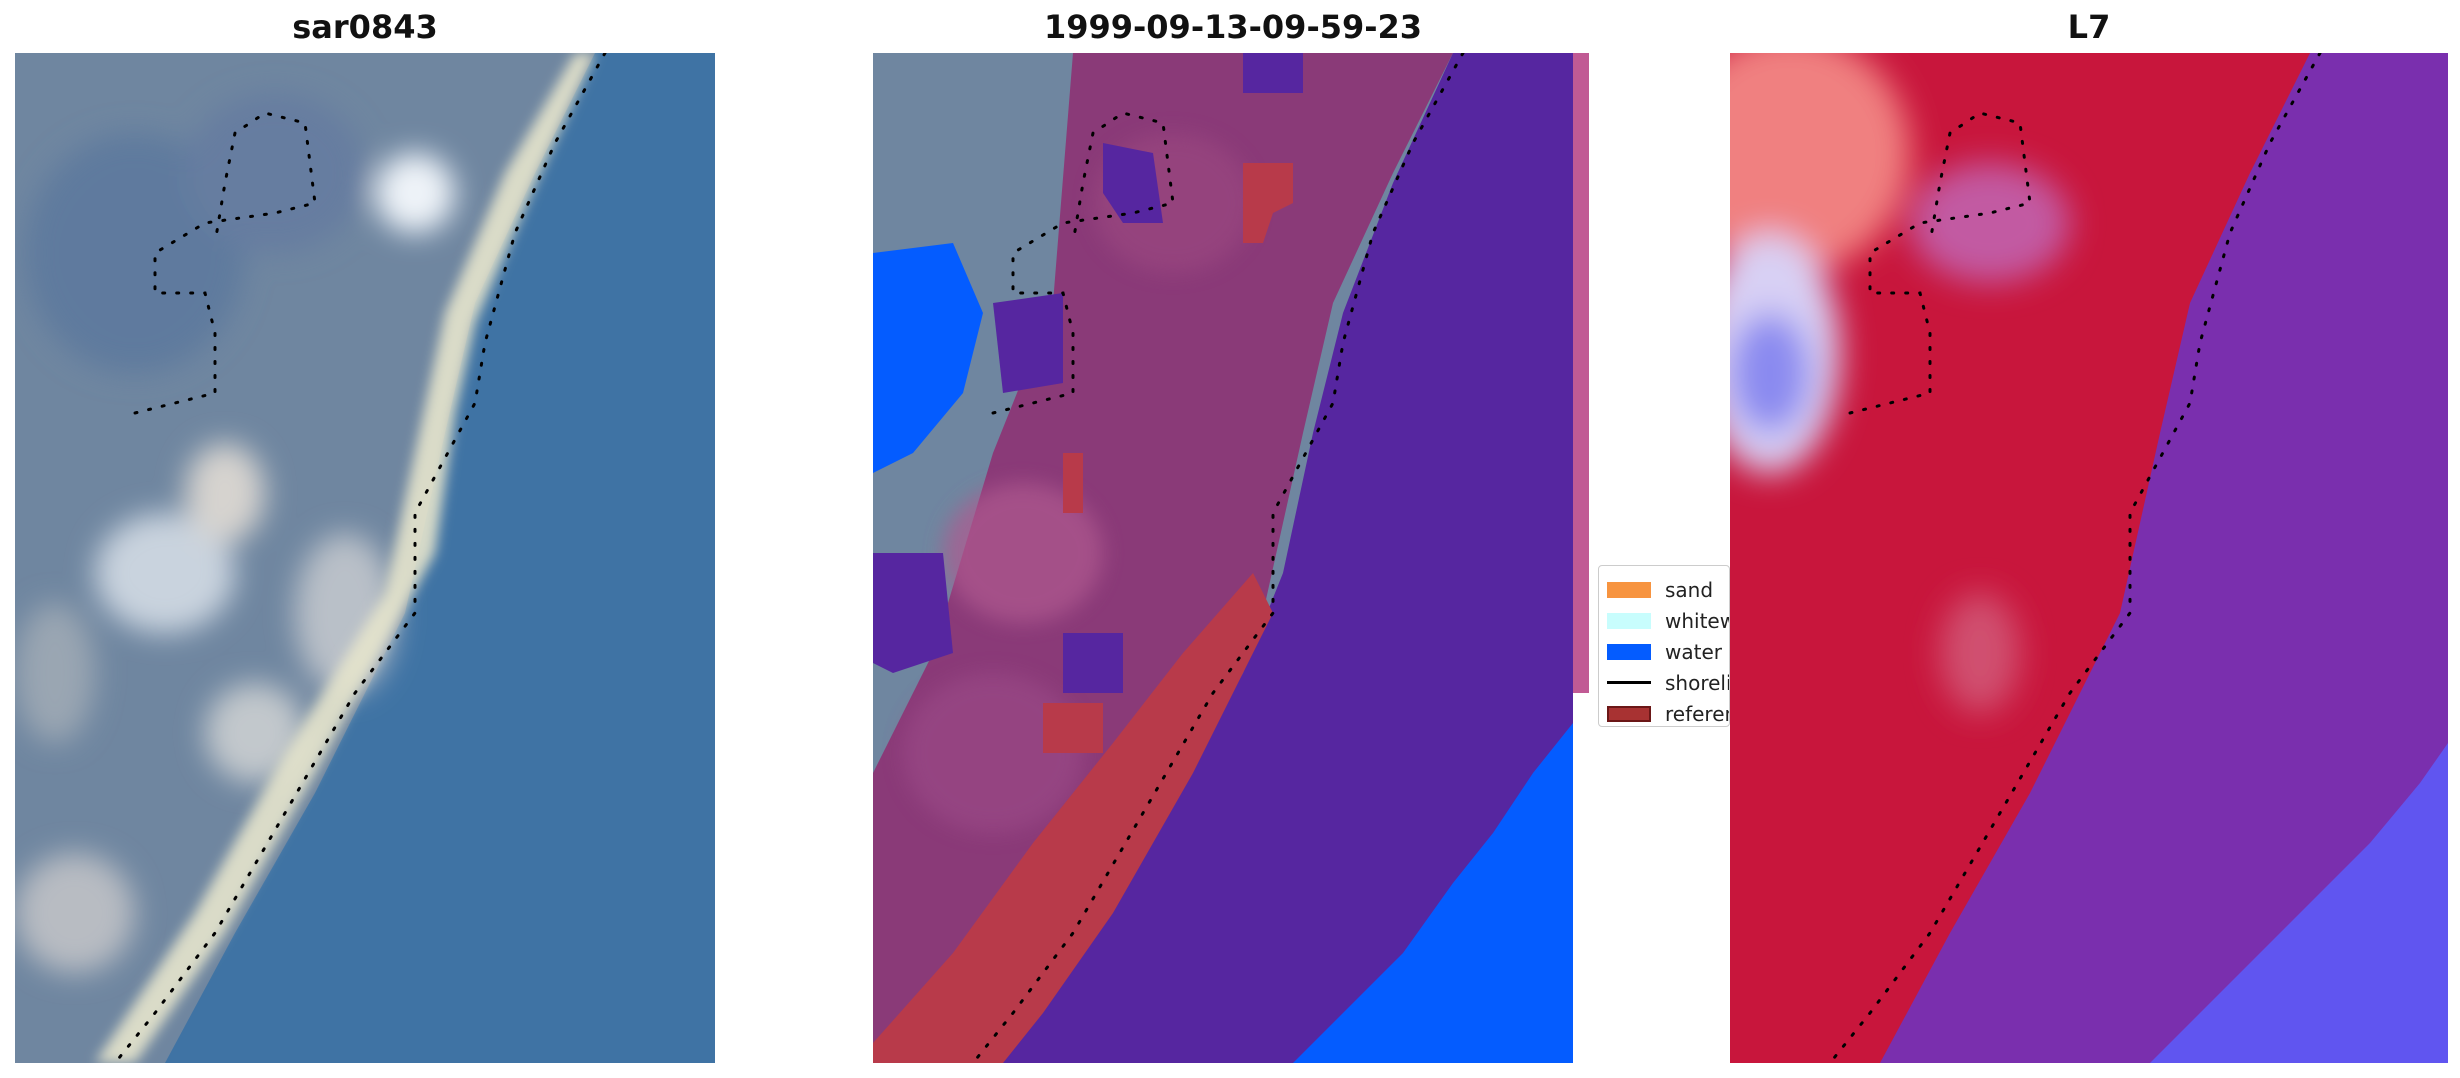  Describe the element at coordinates (1629, 651) in the screenshot. I see `water-swatch` at that location.